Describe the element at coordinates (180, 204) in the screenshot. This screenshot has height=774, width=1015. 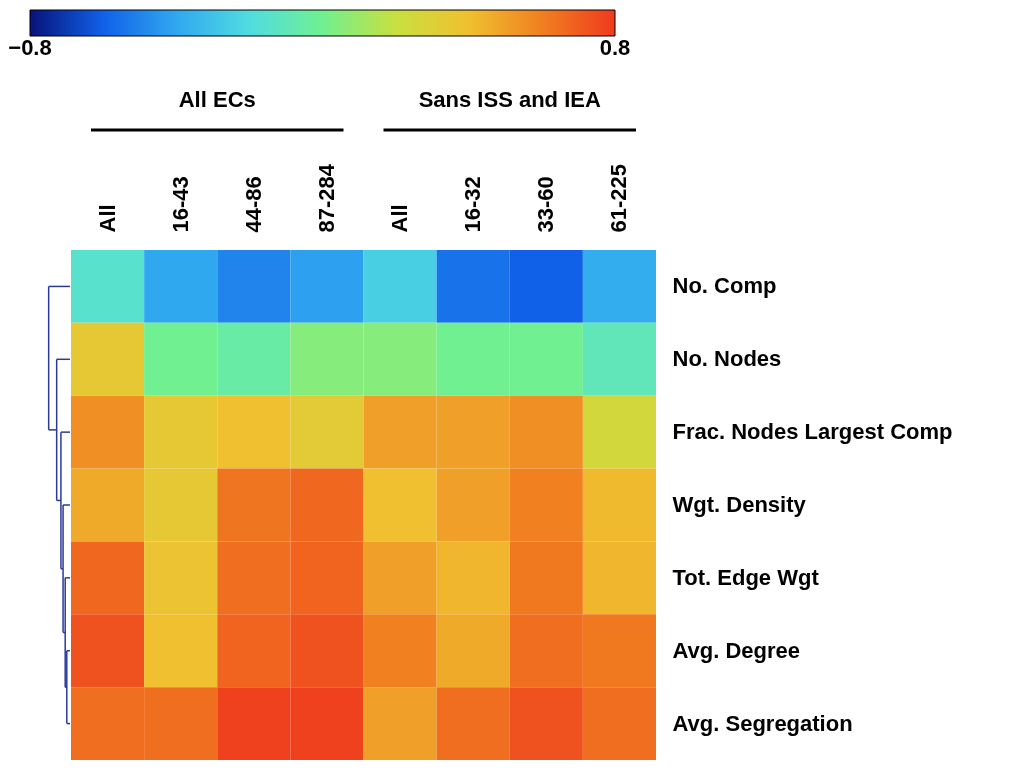
I see `x-tick-label: 16-43` at that location.